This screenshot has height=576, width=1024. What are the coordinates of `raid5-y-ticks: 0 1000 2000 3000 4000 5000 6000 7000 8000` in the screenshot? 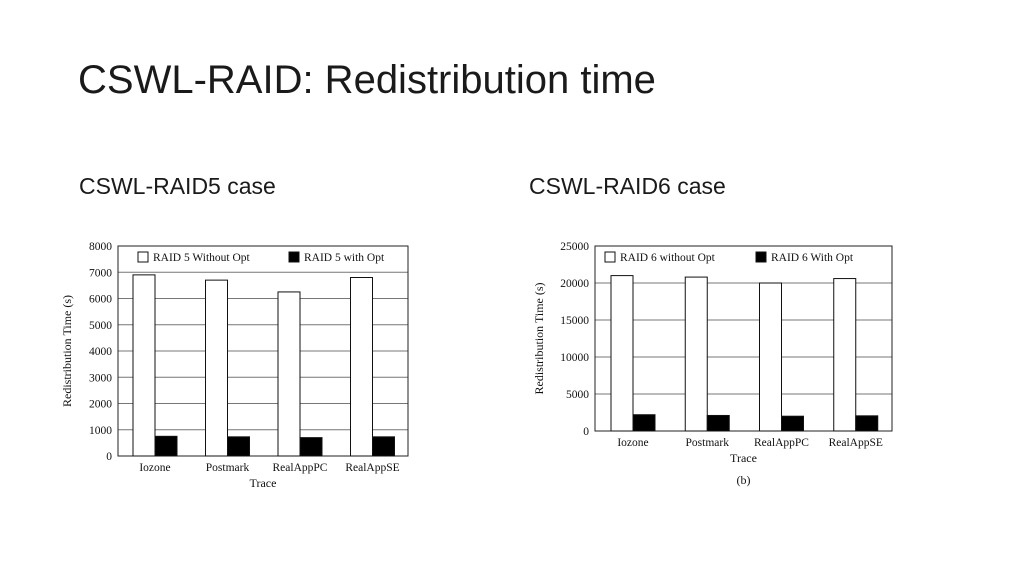 It's located at (100, 352).